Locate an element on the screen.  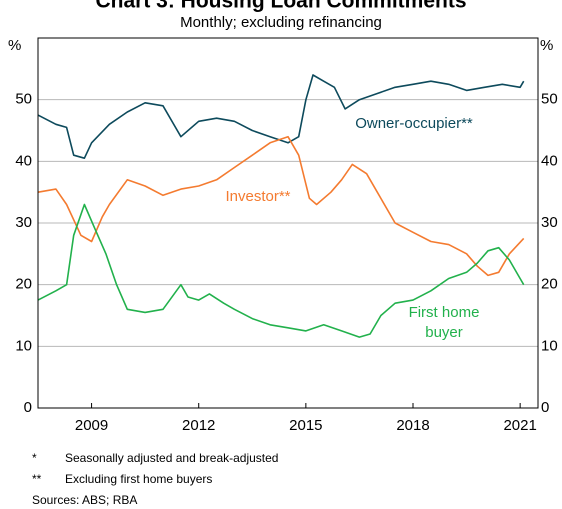
y-tick-label: 20 is located at coordinates (23, 284).